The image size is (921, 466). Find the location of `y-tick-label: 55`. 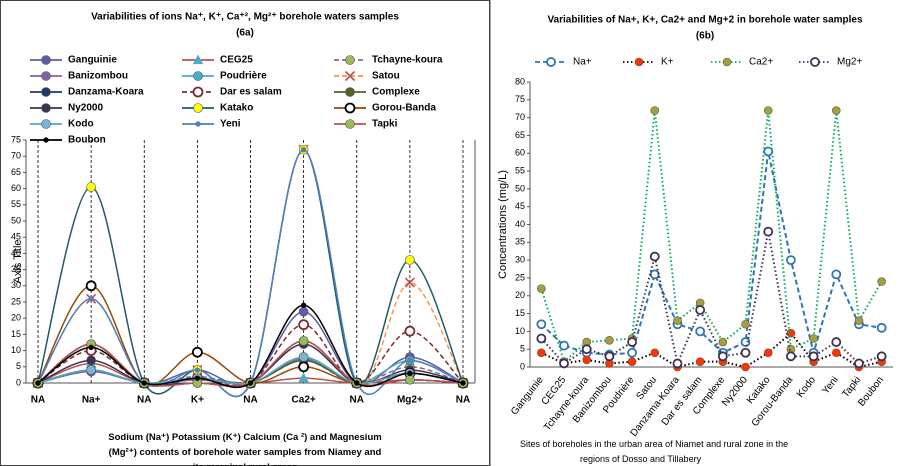

y-tick-label: 55 is located at coordinates (520, 170).